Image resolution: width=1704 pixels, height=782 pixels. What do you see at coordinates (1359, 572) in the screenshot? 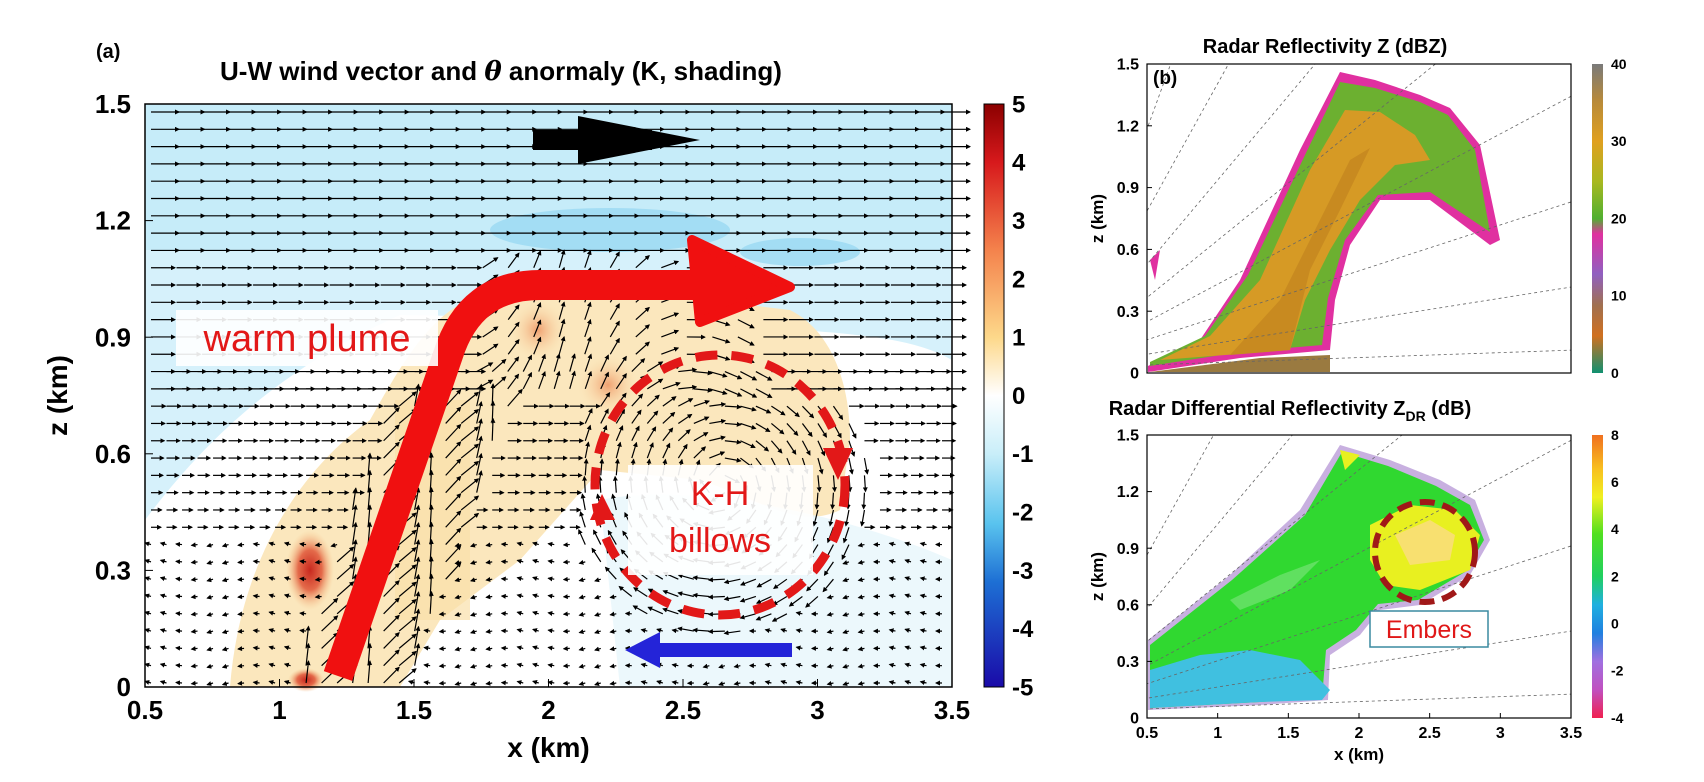
I see `panel-c-range-rings` at bounding box center [1359, 572].